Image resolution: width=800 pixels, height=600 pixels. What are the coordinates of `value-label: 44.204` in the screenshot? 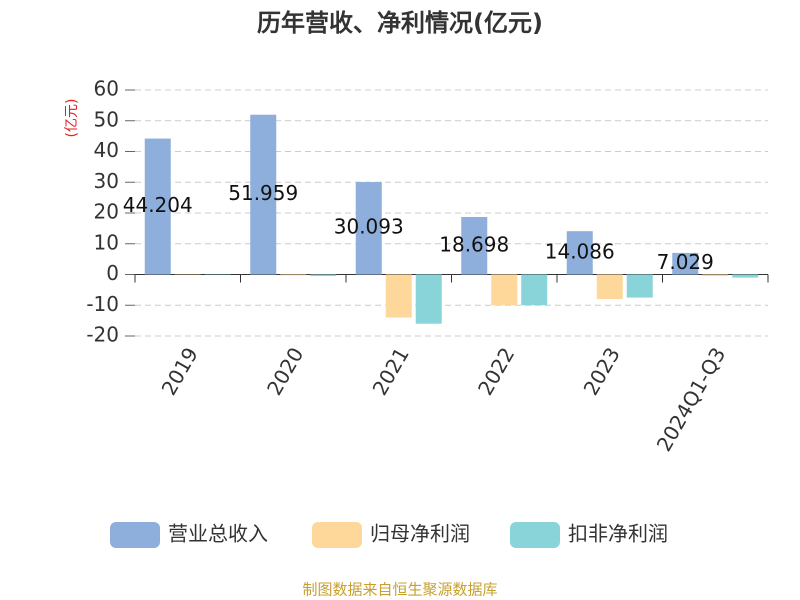 It's located at (158, 205).